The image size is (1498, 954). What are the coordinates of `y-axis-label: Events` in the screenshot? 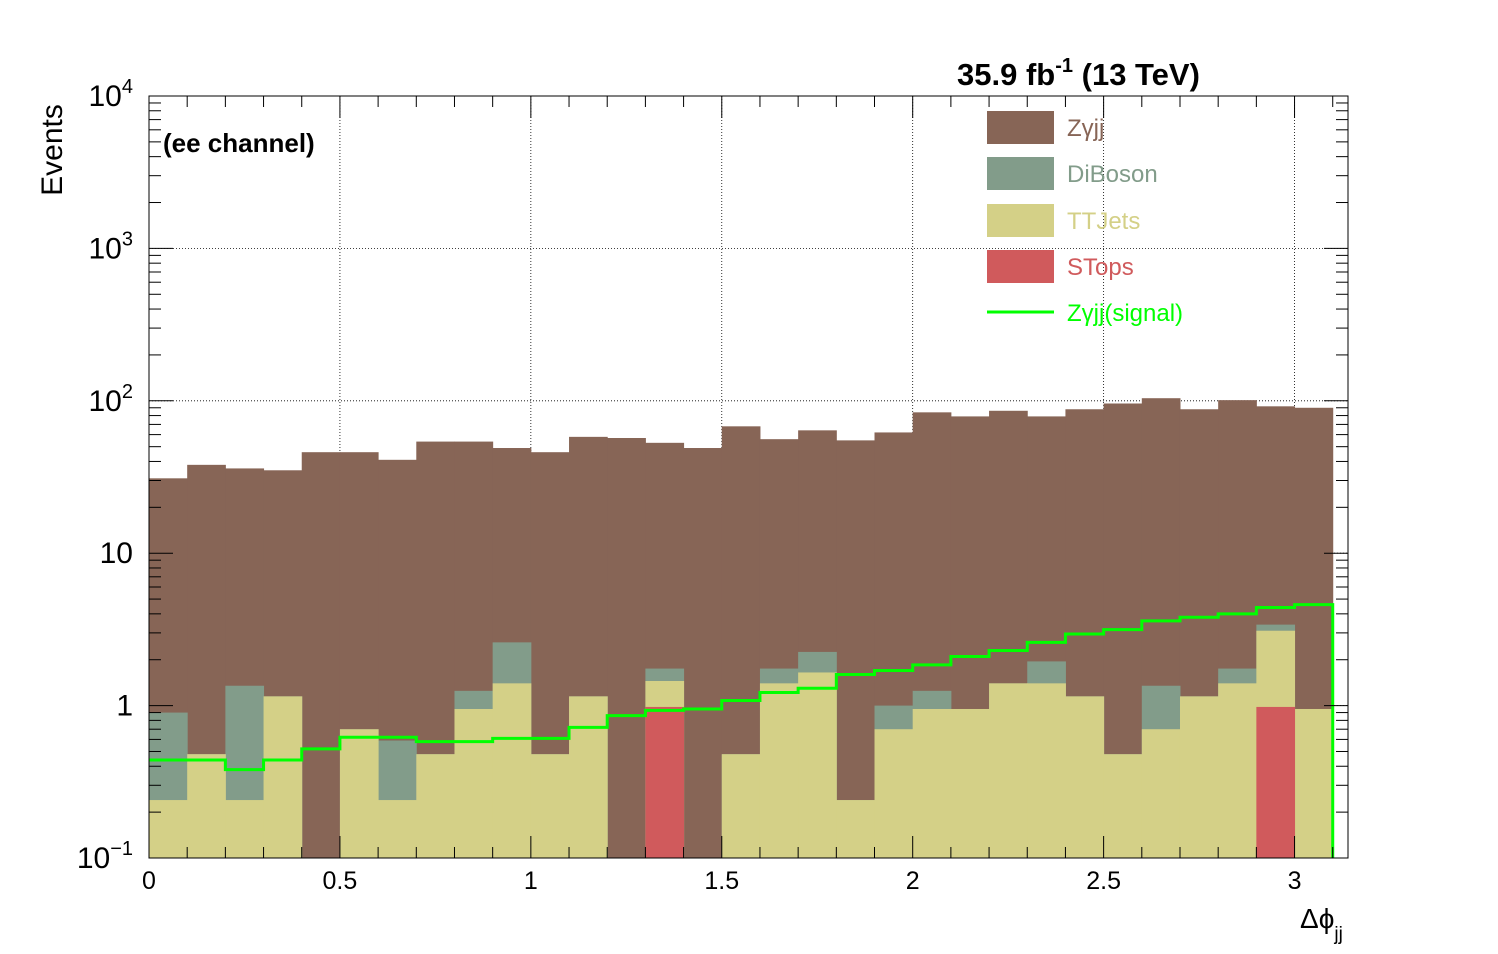 It's located at (52, 150).